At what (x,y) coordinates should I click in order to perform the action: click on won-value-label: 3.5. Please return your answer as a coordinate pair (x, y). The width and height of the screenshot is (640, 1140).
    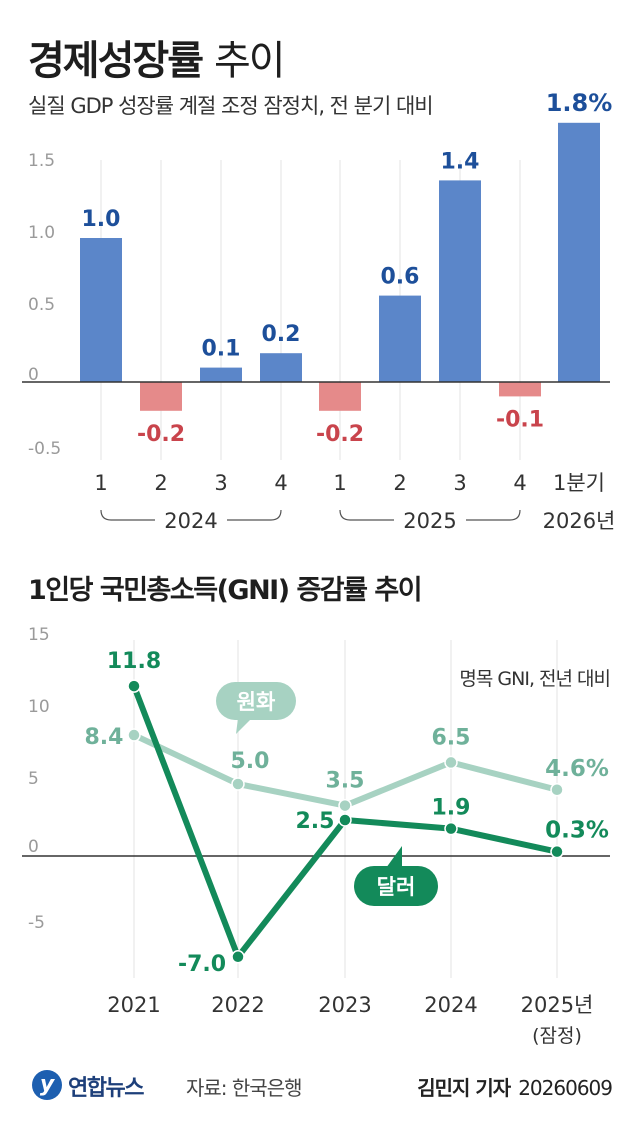
    Looking at the image, I should click on (345, 781).